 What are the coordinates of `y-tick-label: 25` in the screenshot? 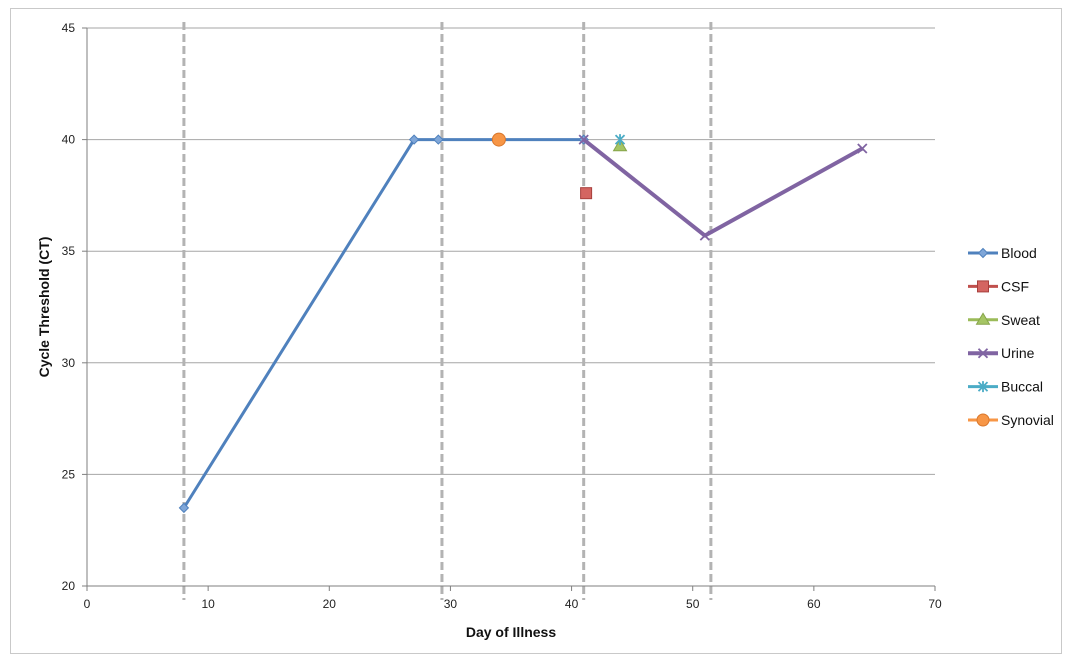 It's located at (69, 474).